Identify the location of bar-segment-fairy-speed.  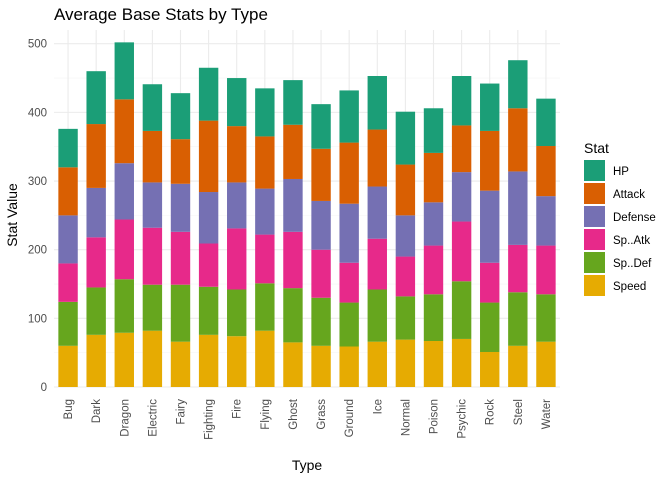
(180, 364).